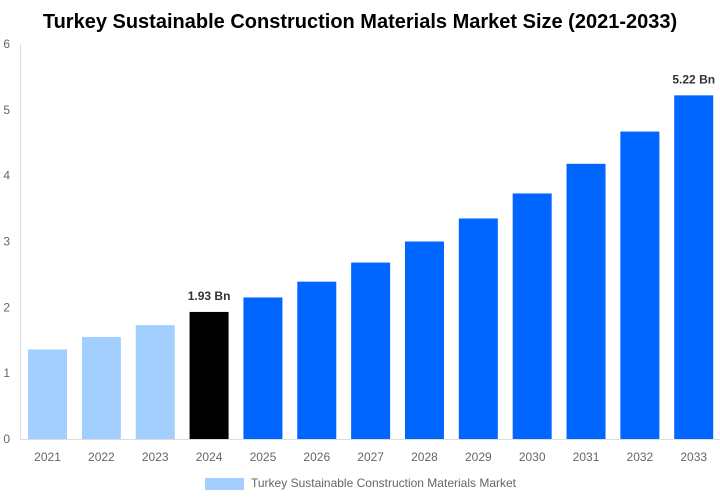 This screenshot has height=500, width=720. What do you see at coordinates (640, 457) in the screenshot?
I see `x-tick-label: 2032` at bounding box center [640, 457].